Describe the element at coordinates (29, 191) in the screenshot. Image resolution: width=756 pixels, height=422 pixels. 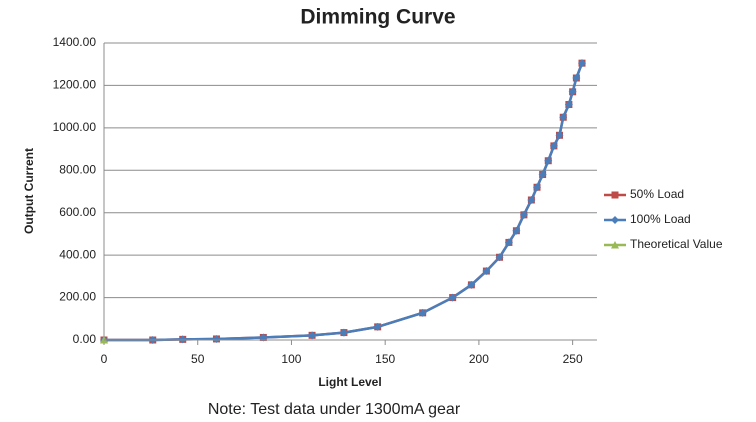
I see `y-axis-title: Output Current` at that location.